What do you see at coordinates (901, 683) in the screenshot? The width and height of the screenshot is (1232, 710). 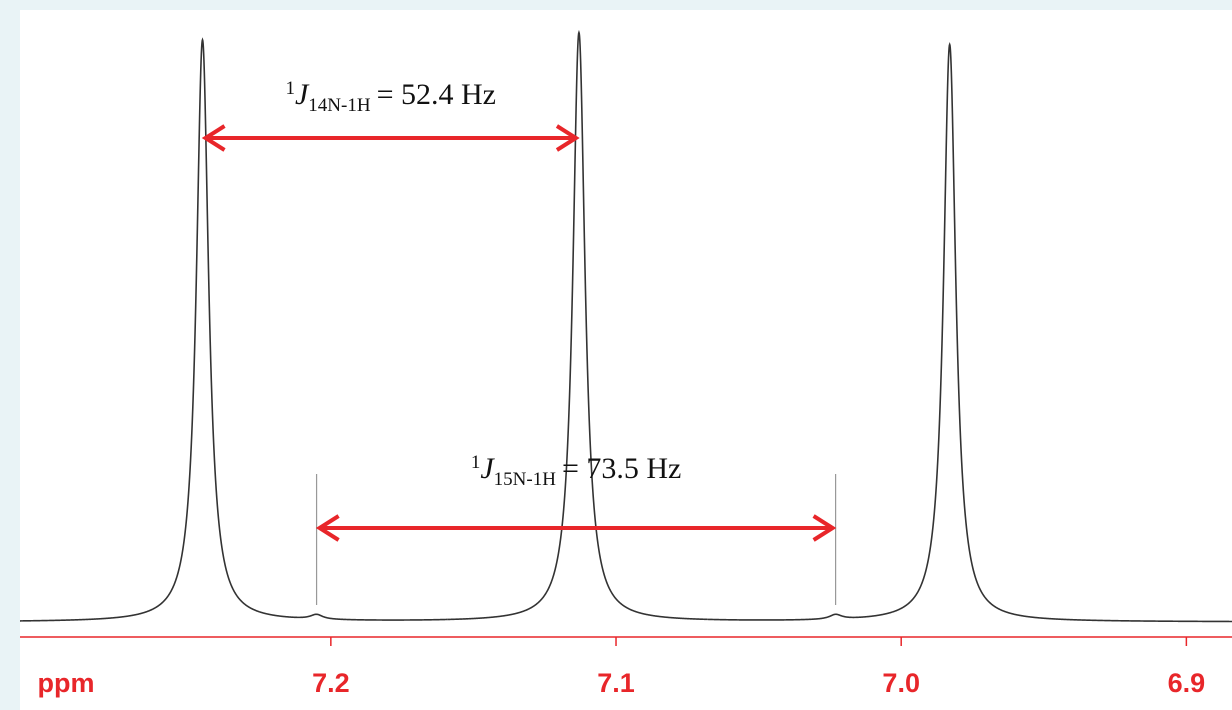 I see `x-tick-label: 7.0` at bounding box center [901, 683].